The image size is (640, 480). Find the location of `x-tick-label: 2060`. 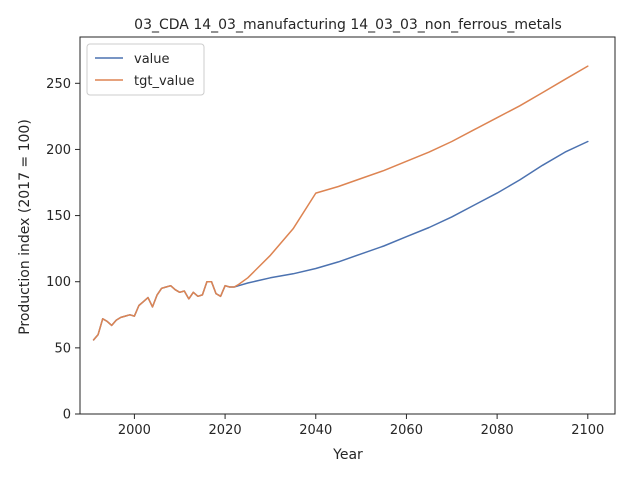

x-tick-label: 2060 is located at coordinates (406, 430).